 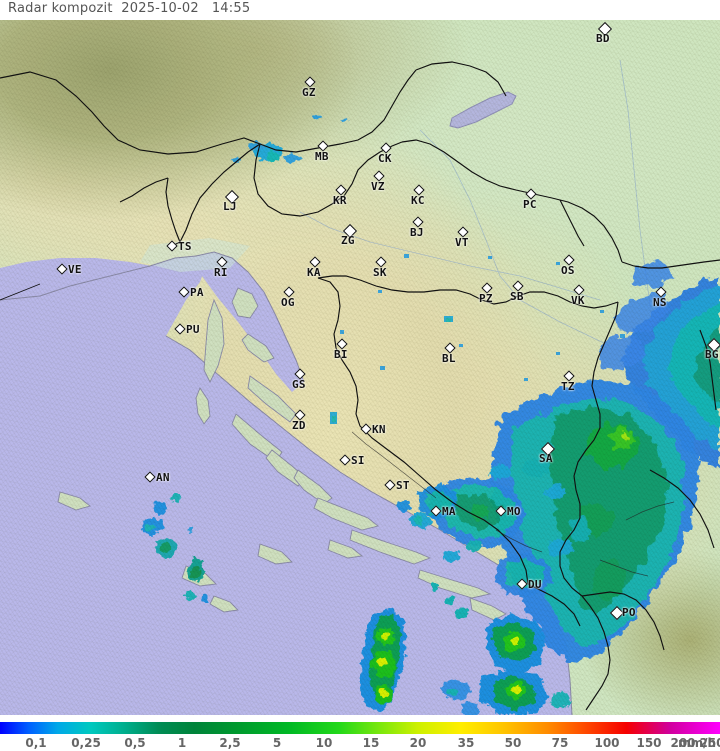 I want to click on legend-tick-4: 2,5, so click(x=230, y=743).